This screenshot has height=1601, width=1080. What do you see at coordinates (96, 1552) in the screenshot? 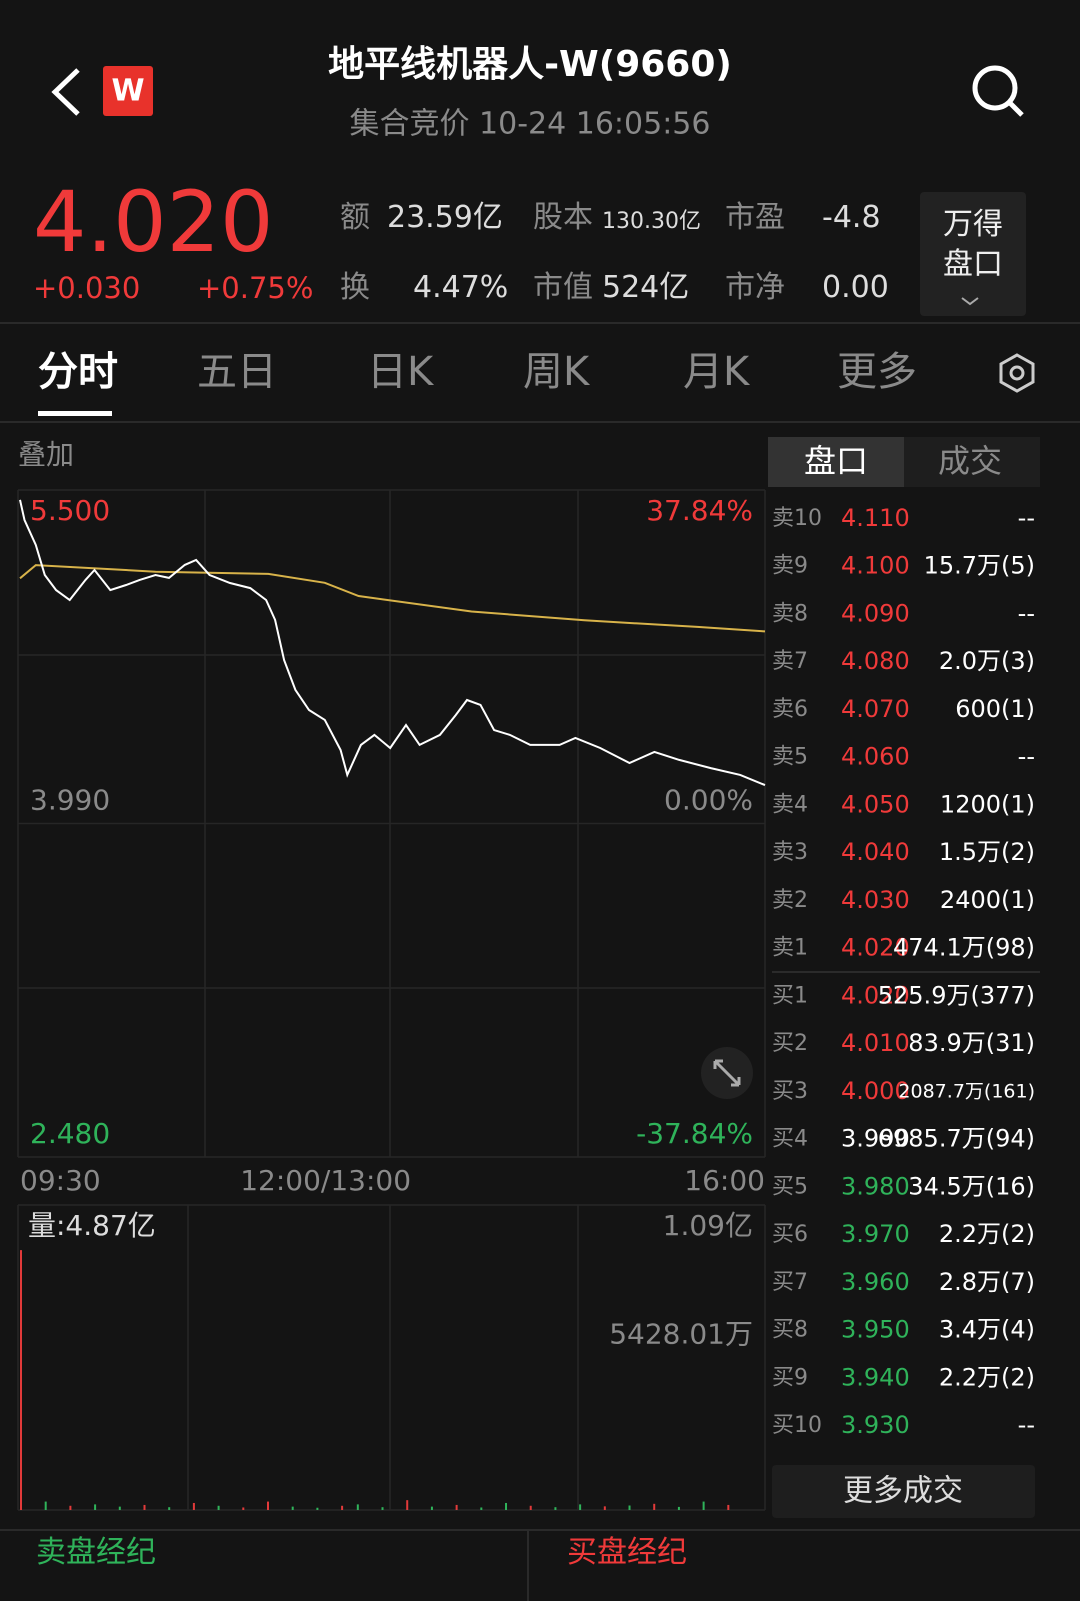
I see `footer-tab: 卖盘经纪` at bounding box center [96, 1552].